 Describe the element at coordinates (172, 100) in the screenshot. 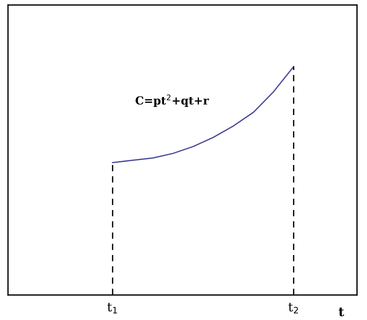

I see `annotation: C=pt$^{2}$+qt+r` at that location.